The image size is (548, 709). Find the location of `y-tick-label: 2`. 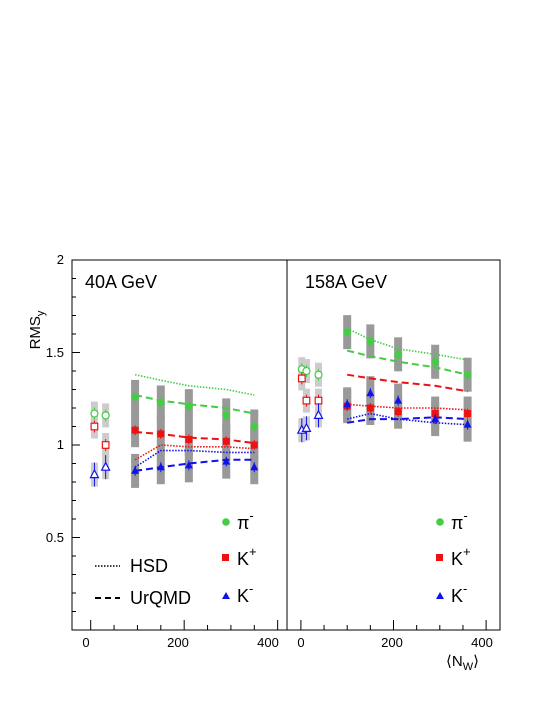

y-tick-label: 2 is located at coordinates (60, 259).